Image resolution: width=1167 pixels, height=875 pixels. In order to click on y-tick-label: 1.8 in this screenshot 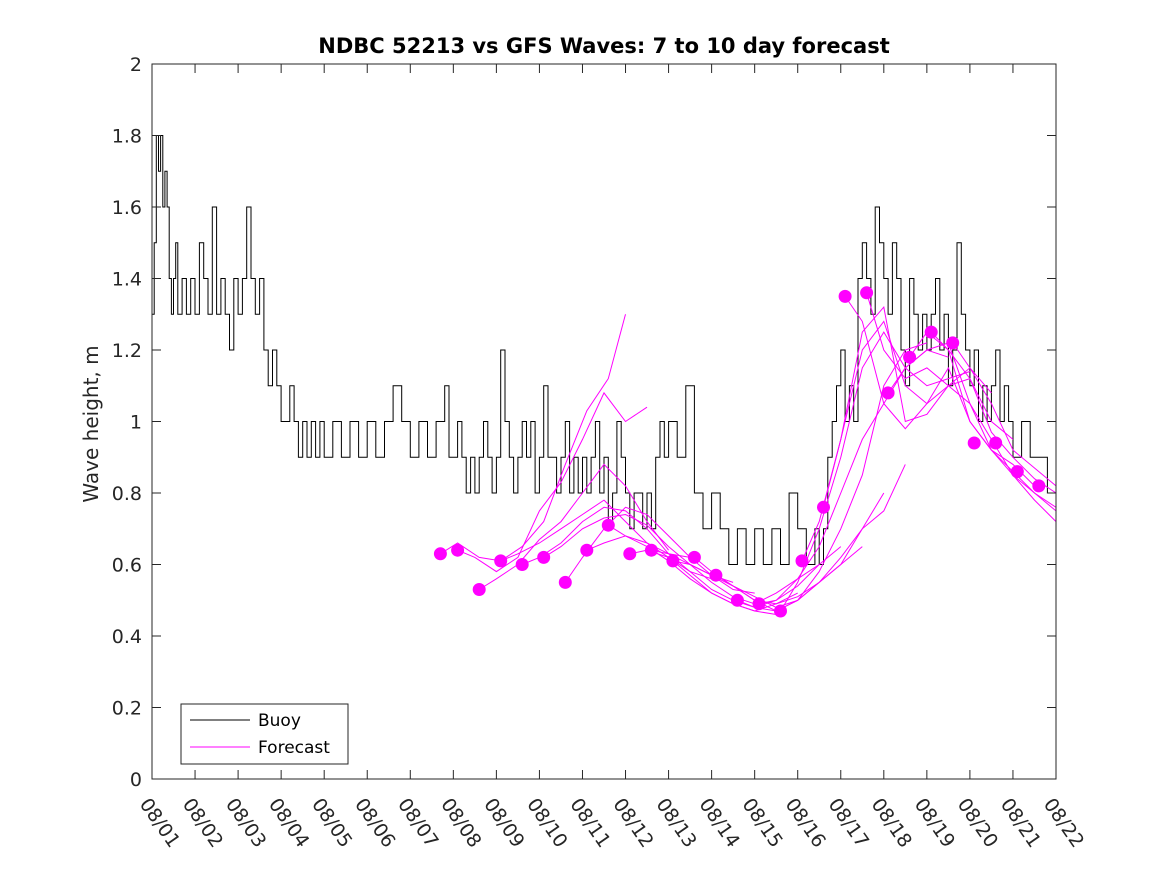, I will do `click(127, 137)`.